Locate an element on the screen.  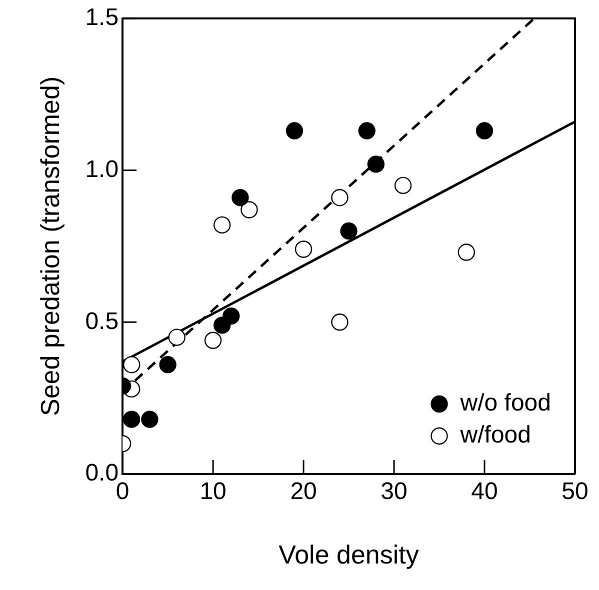
x-tick-label: 0 is located at coordinates (123, 492).